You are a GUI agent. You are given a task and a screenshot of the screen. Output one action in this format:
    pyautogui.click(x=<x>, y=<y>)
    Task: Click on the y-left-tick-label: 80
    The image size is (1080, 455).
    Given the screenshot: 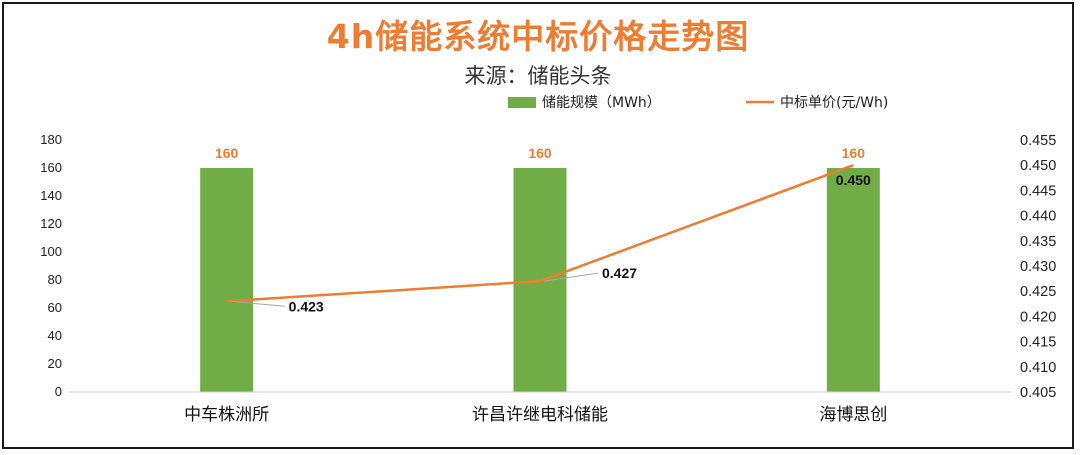 What is the action you would take?
    pyautogui.click(x=55, y=279)
    